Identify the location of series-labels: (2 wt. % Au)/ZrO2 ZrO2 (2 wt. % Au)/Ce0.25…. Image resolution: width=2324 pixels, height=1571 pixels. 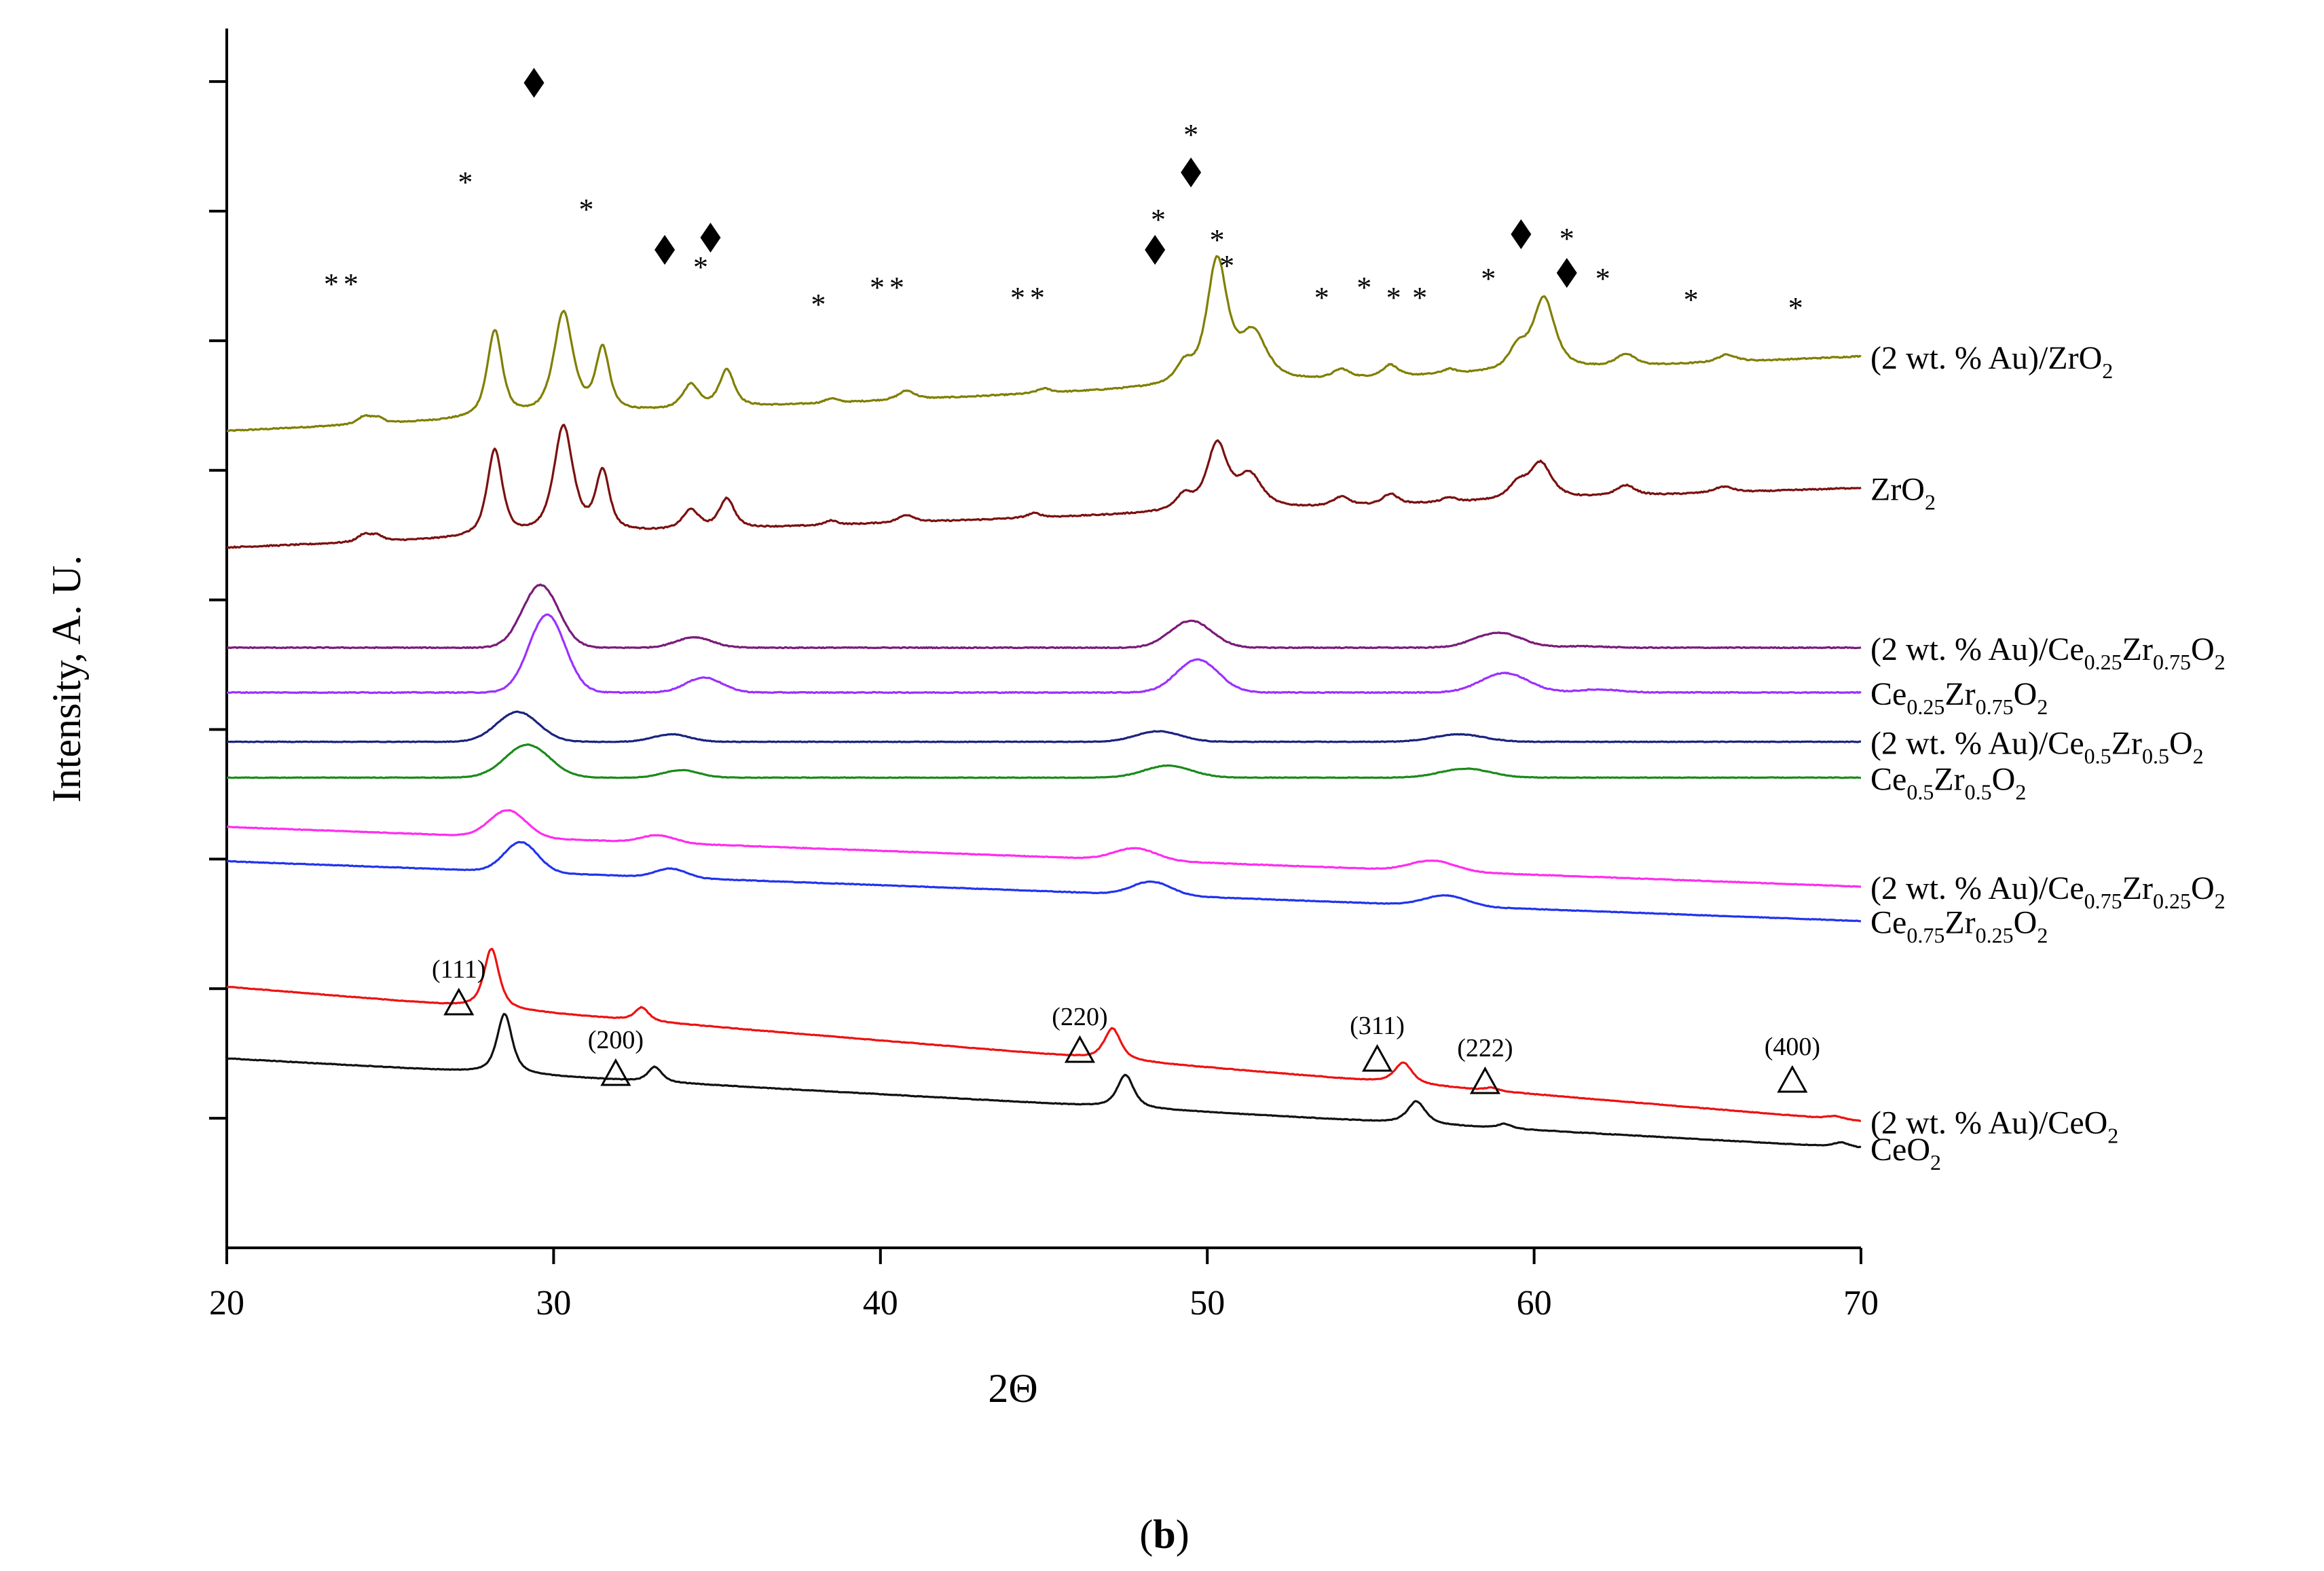
(2048, 757).